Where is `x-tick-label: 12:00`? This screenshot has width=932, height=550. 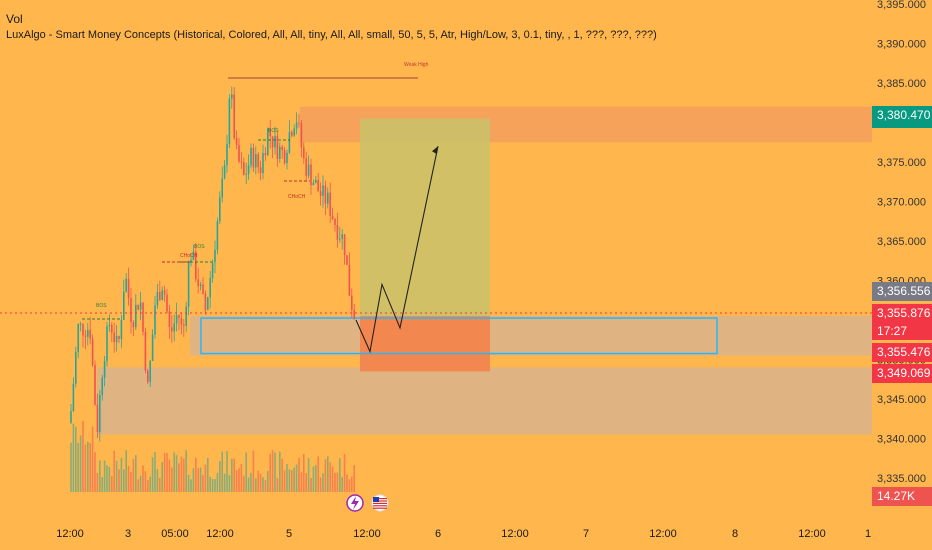 x-tick-label: 12:00 is located at coordinates (812, 534).